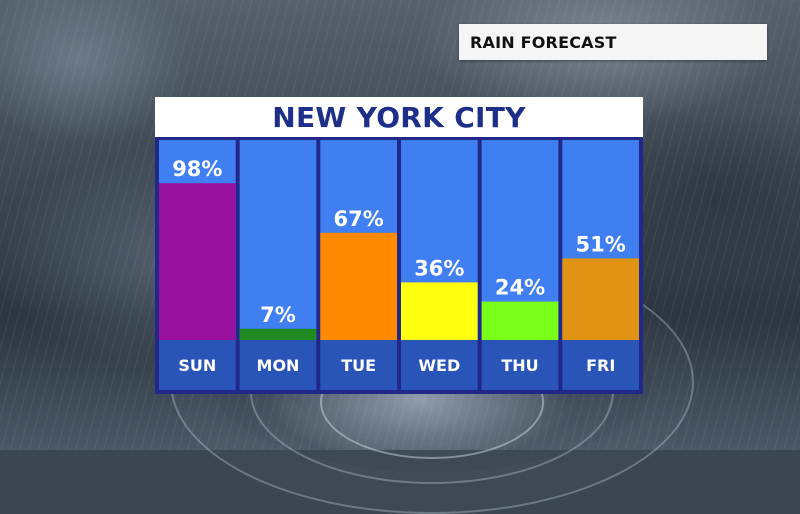 This screenshot has height=514, width=800. I want to click on value-label-thu: 24%, so click(520, 288).